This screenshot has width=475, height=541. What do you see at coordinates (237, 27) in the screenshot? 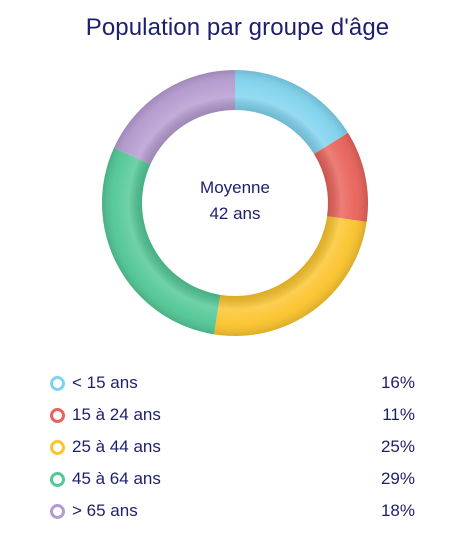
I see `chart-title: Population par groupe d'âge` at bounding box center [237, 27].